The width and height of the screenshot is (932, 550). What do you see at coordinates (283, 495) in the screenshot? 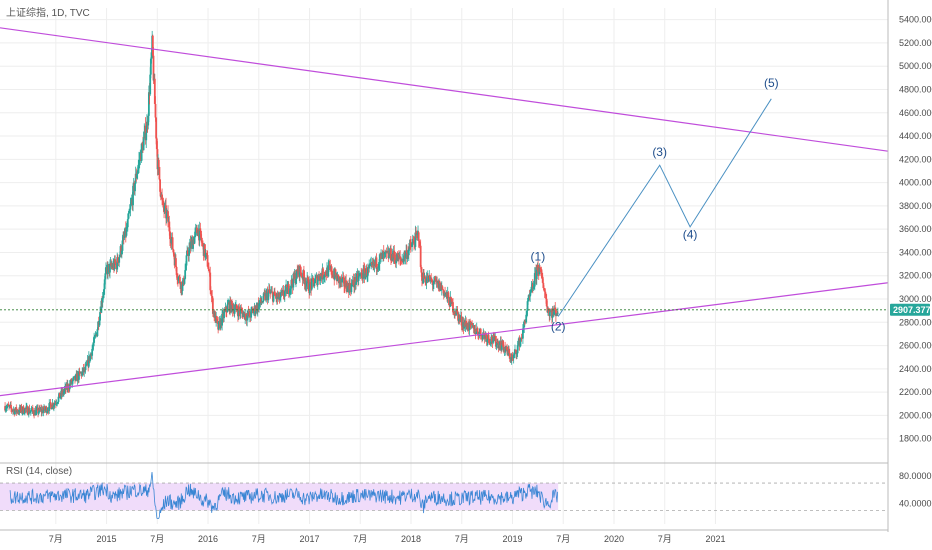
I see `rsi-line` at bounding box center [283, 495].